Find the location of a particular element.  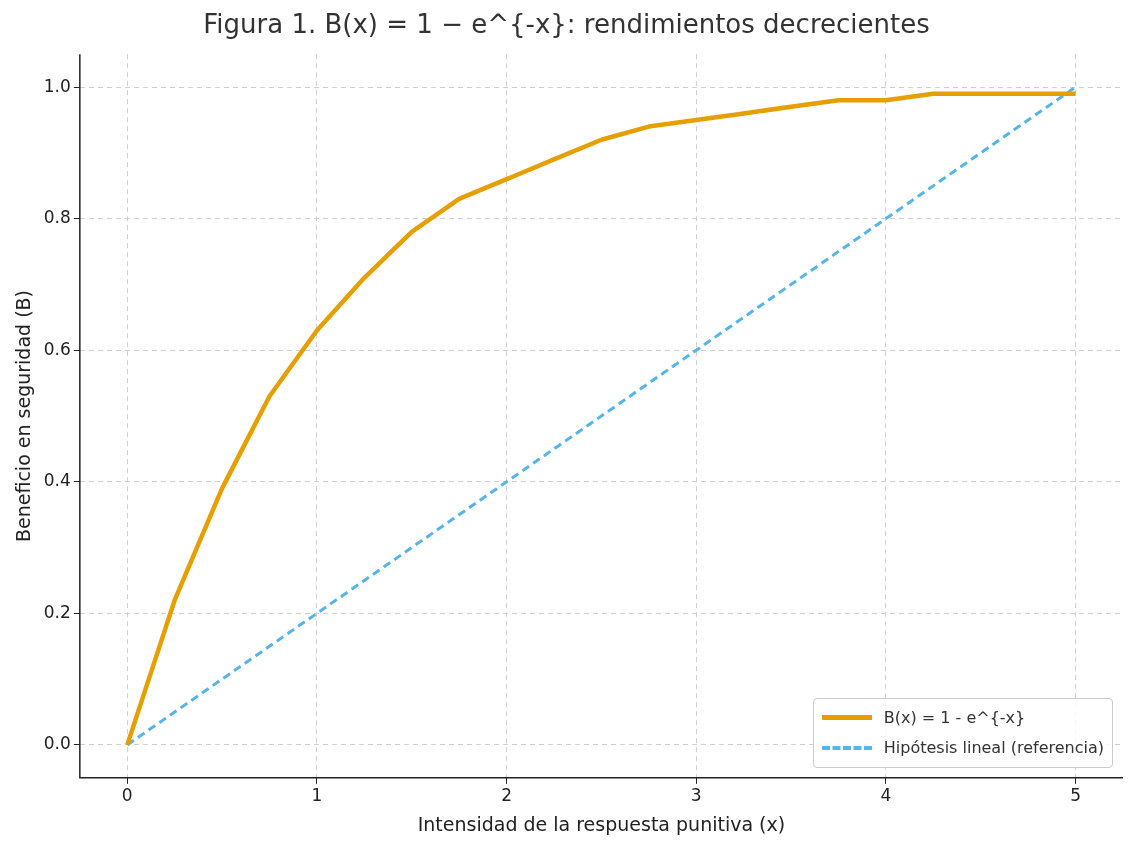

legend-label: Hipótesis lineal (referencia) is located at coordinates (993, 748).